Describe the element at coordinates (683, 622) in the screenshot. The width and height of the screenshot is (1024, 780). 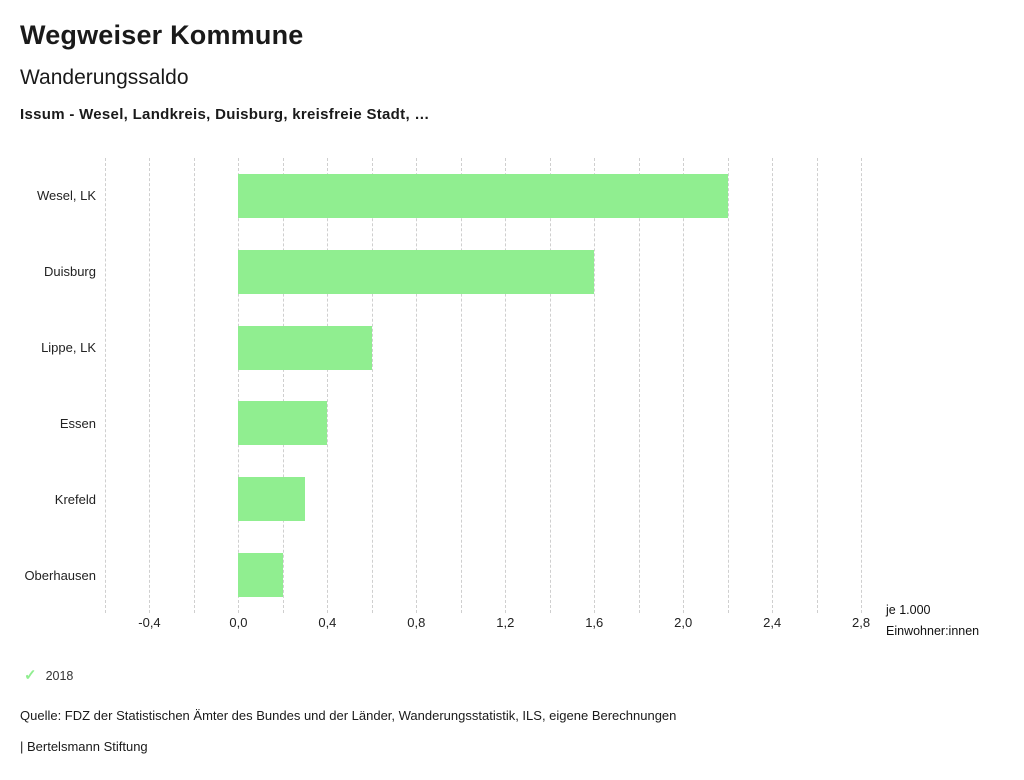
I see `x-tick-label: 2,0` at that location.